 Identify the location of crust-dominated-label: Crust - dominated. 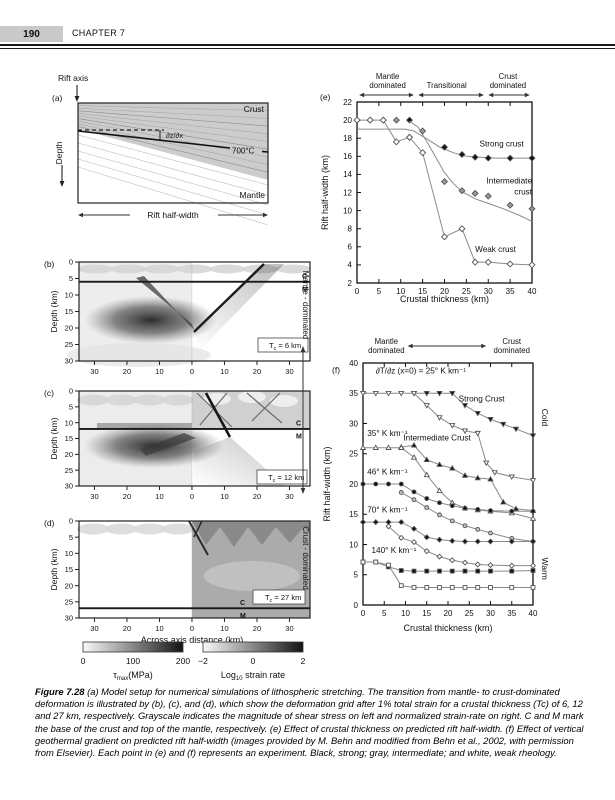
(305, 558).